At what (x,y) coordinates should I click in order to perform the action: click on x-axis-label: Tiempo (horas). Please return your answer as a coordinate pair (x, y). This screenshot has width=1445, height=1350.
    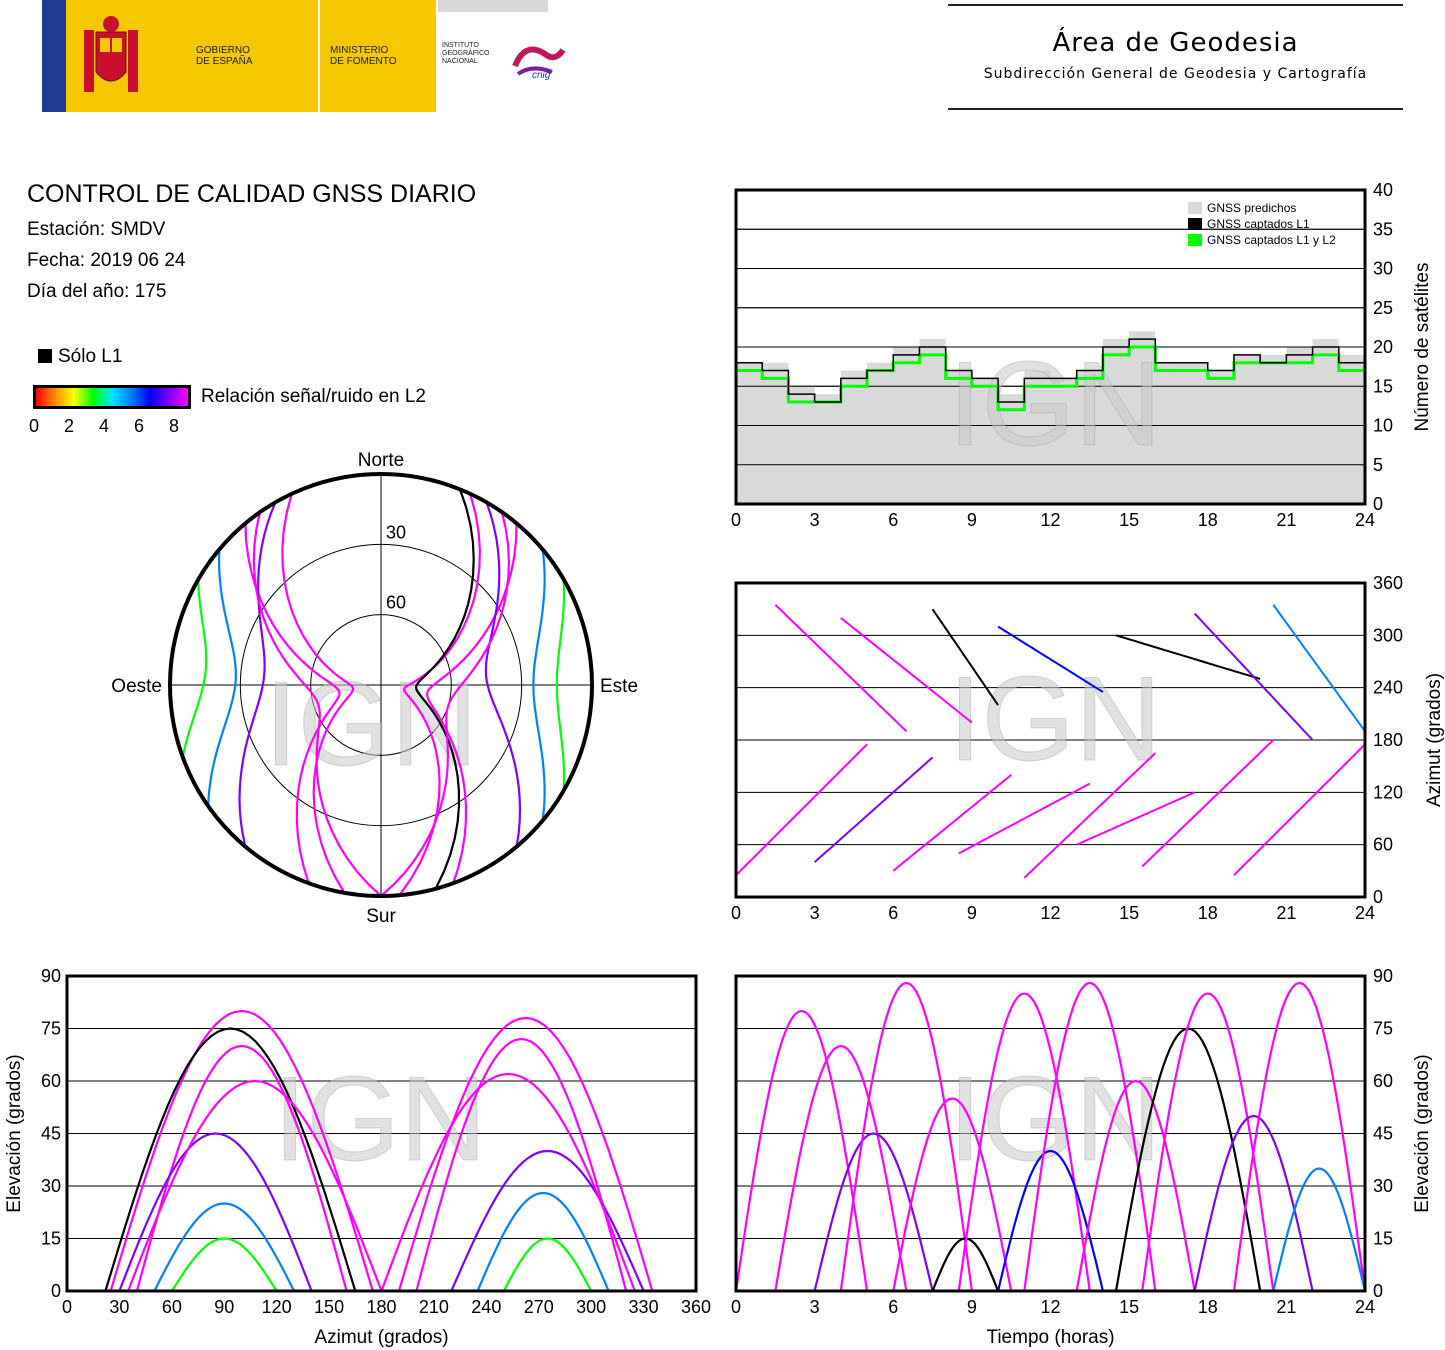
    Looking at the image, I should click on (1050, 1337).